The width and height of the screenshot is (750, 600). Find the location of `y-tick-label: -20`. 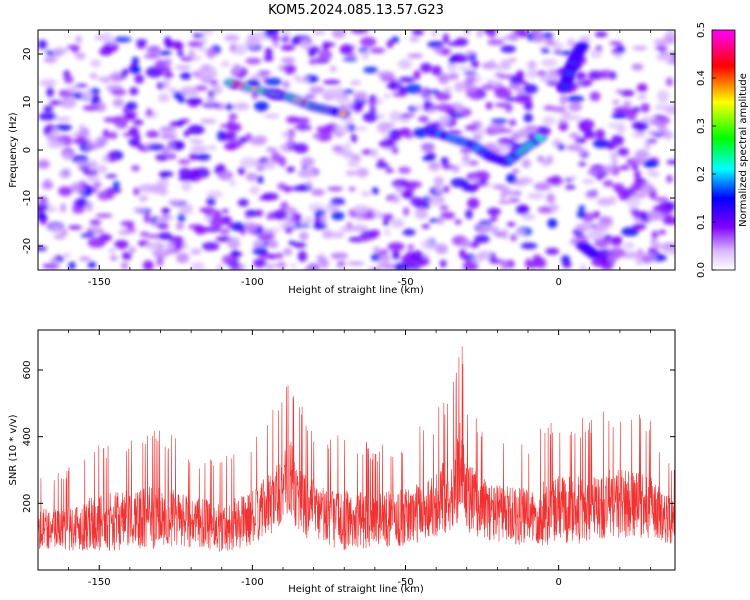

y-tick-label: -20 is located at coordinates (27, 246).